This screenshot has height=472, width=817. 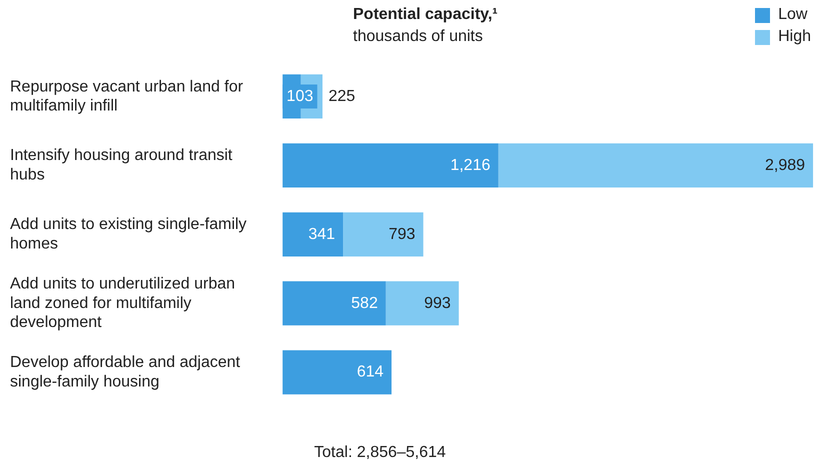 What do you see at coordinates (418, 37) in the screenshot?
I see `chart-subtitle: thousands of units` at bounding box center [418, 37].